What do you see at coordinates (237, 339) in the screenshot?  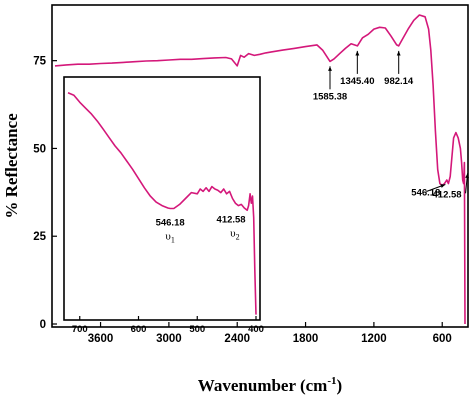 I see `x-tick-label: 2400` at bounding box center [237, 339].